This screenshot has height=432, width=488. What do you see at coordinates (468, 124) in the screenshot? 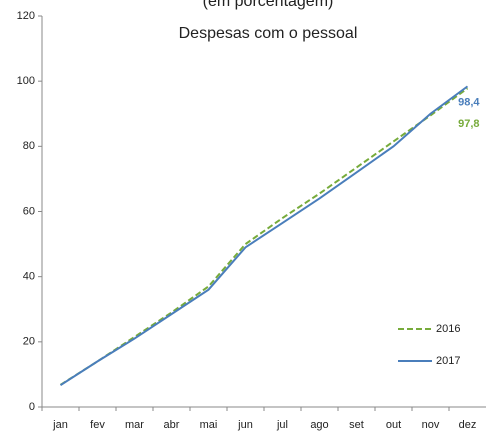
I see `data-label: 97,8` at bounding box center [468, 124].